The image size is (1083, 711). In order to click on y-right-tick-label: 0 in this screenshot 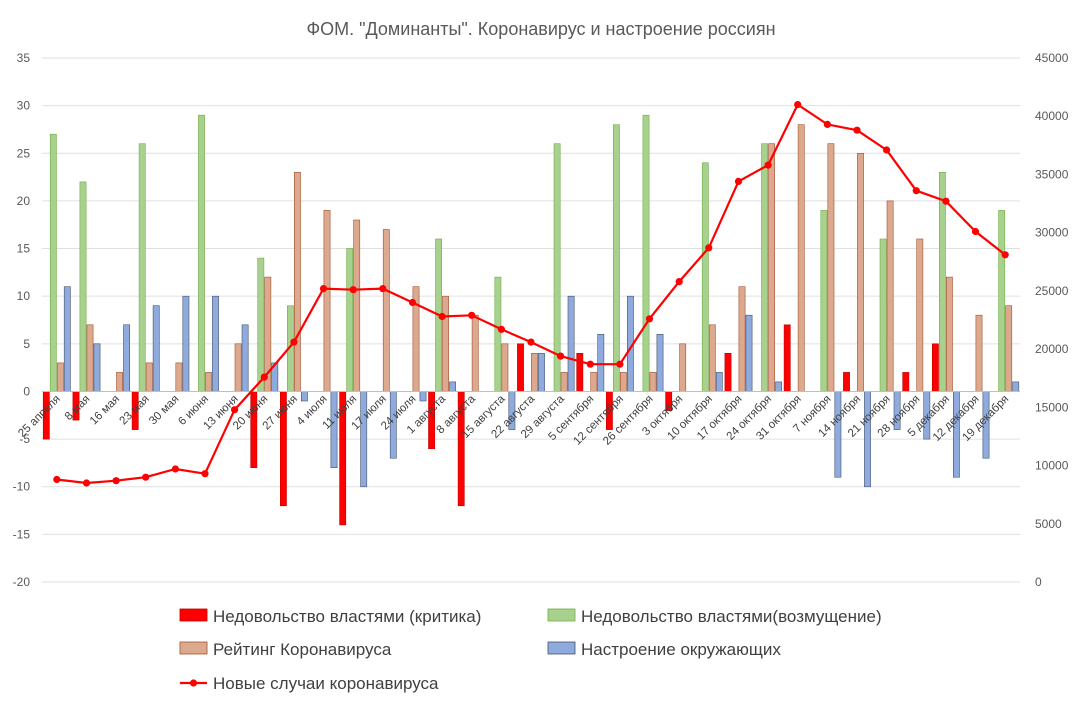, I will do `click(1038, 582)`.